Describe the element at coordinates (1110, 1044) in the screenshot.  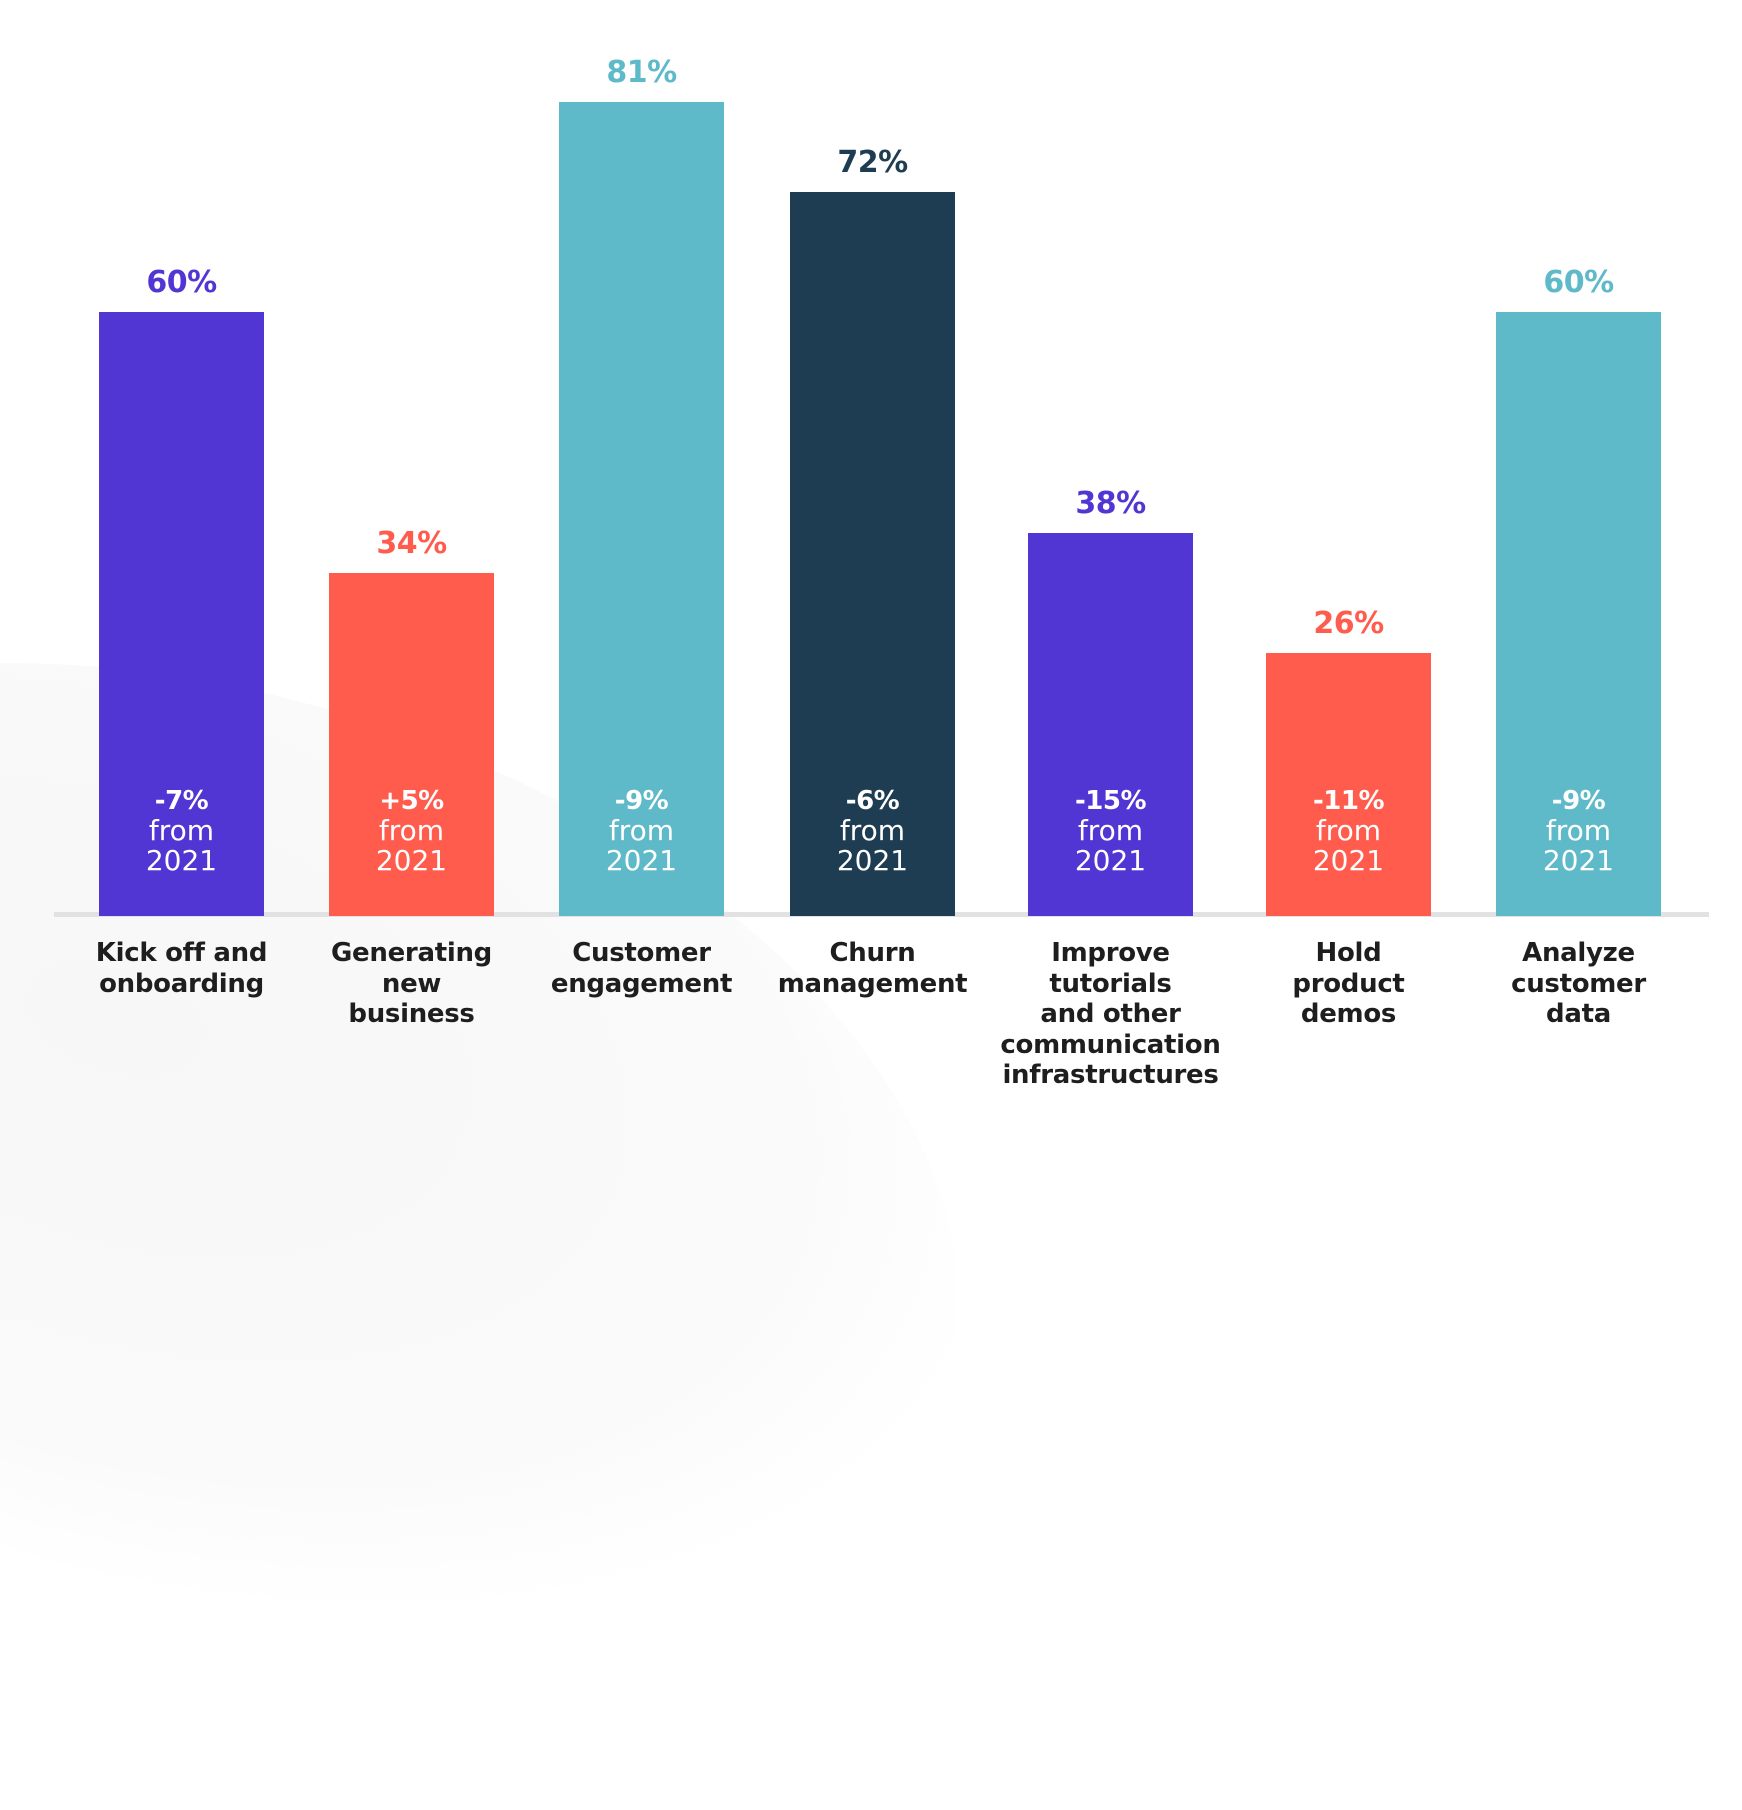
I see `category-label-line: communication` at that location.